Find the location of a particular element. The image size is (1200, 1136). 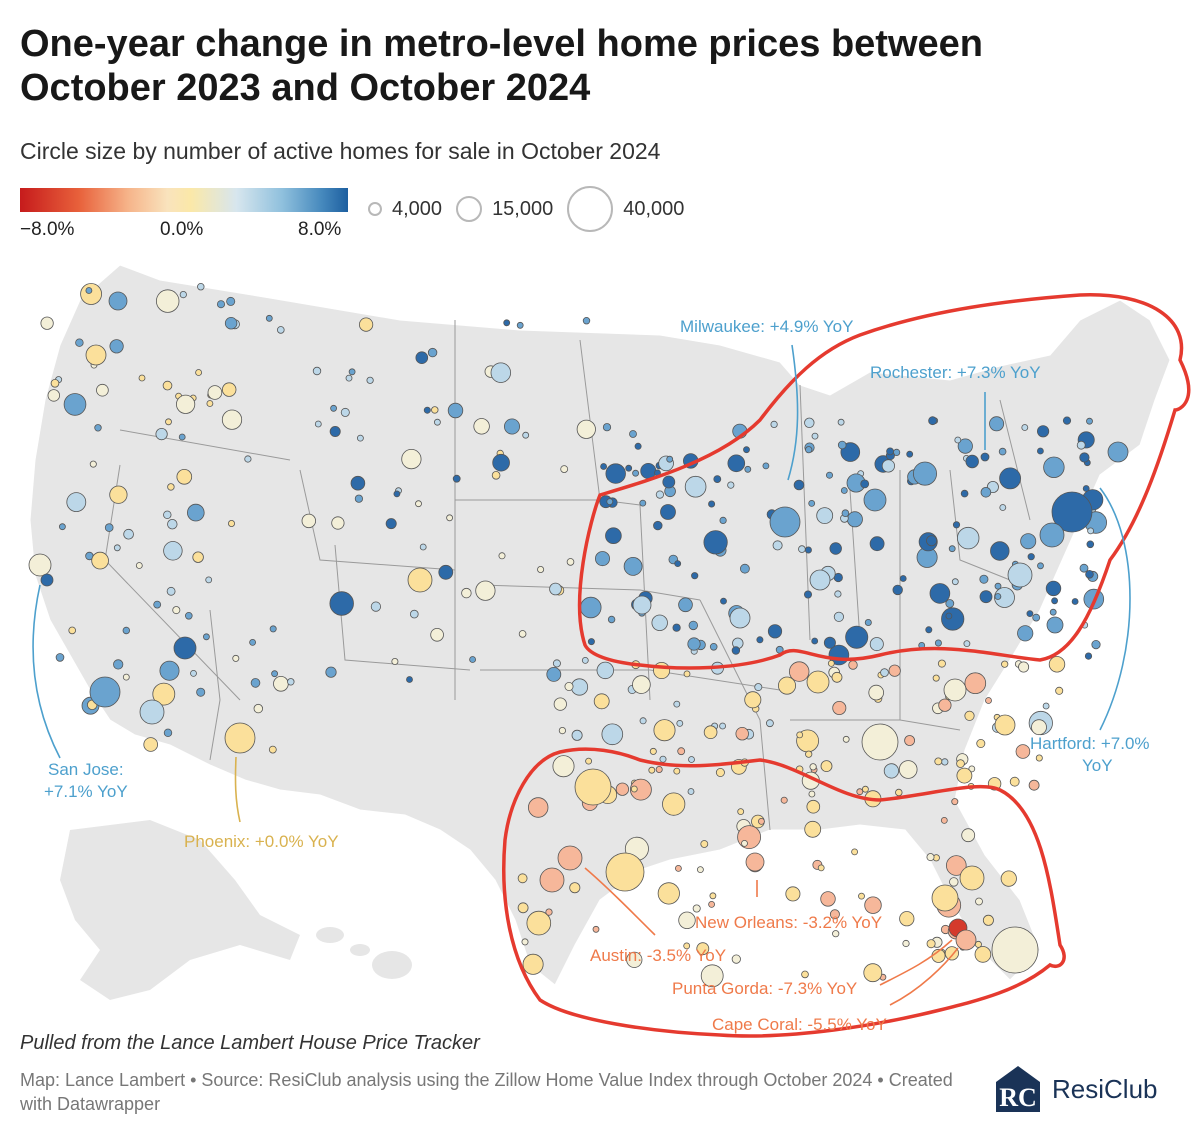

metro-circle-new-orleans is located at coordinates (755, 862).